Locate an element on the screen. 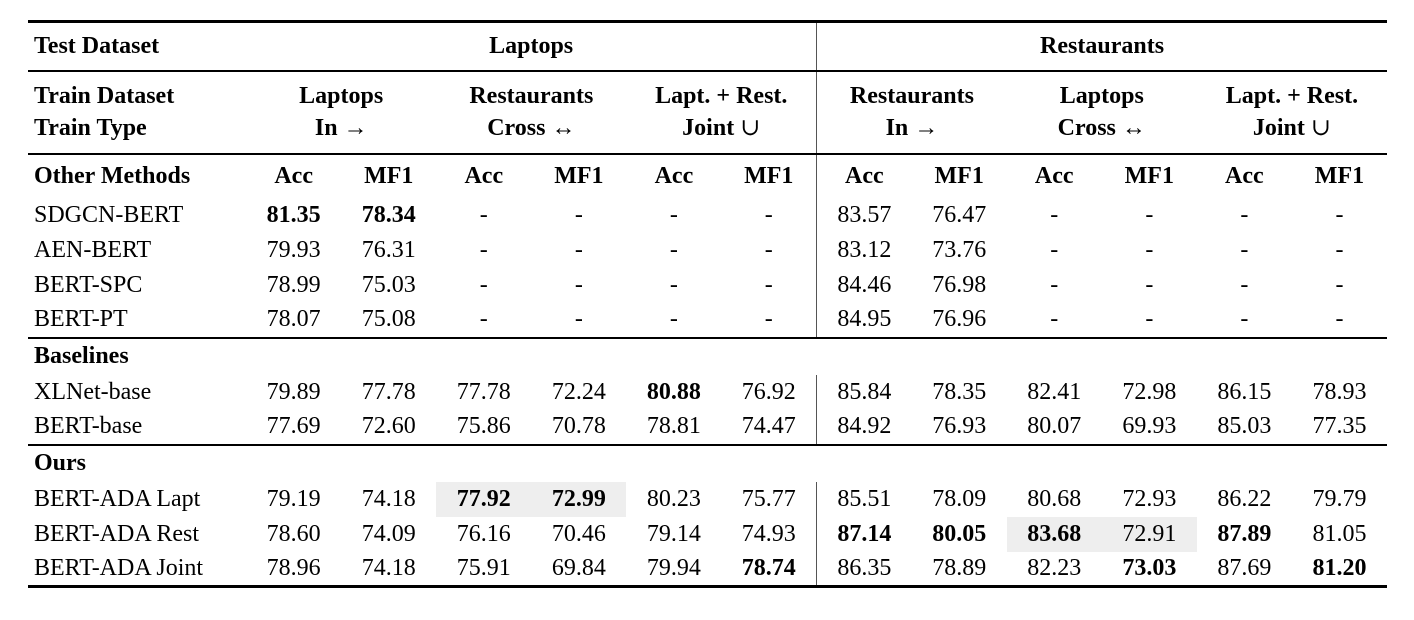  value-cell: 80.68 is located at coordinates (1054, 498).